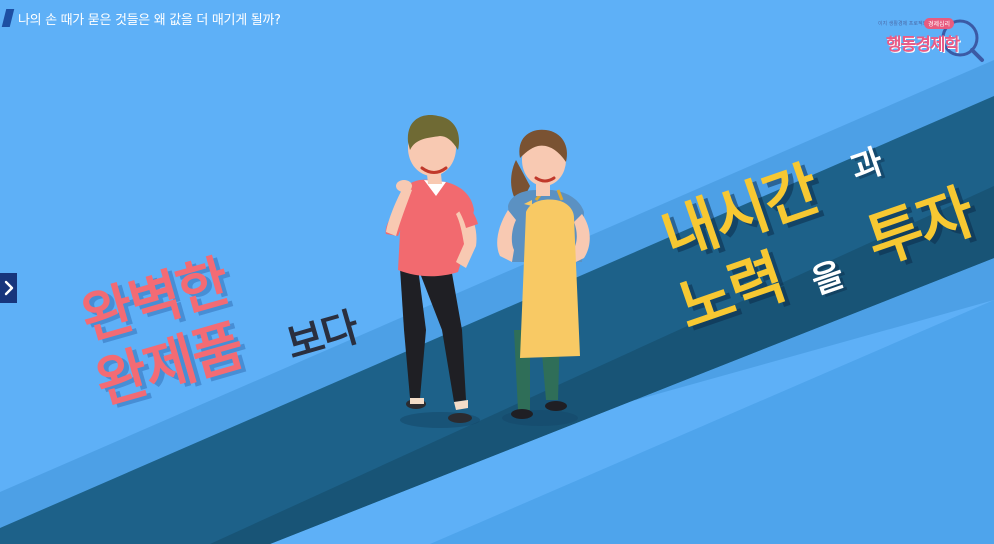  What do you see at coordinates (962, 40) in the screenshot?
I see `magnifier-icon` at bounding box center [962, 40].